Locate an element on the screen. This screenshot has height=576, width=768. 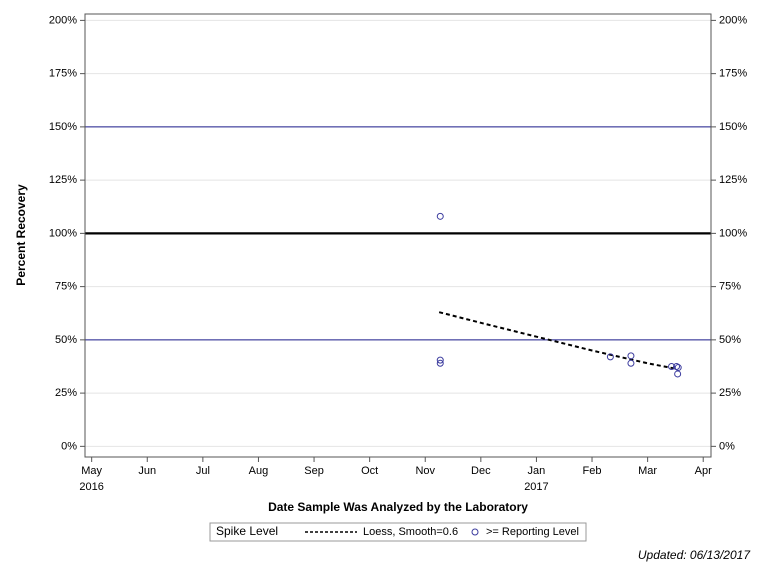
y2-tick-label: 150% is located at coordinates (733, 127).